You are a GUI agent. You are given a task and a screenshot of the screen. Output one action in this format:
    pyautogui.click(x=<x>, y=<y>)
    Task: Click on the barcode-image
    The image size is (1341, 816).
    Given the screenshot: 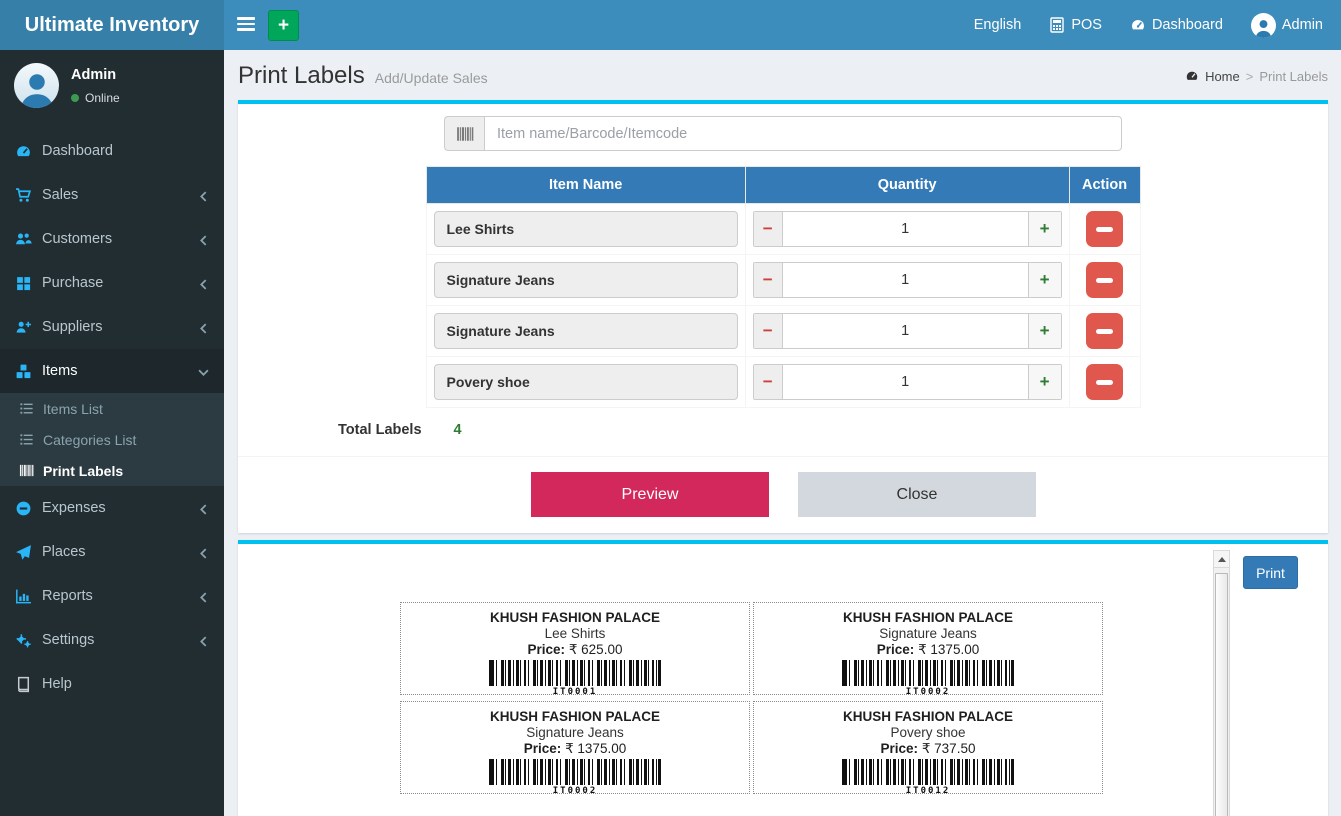 What is the action you would take?
    pyautogui.click(x=575, y=673)
    